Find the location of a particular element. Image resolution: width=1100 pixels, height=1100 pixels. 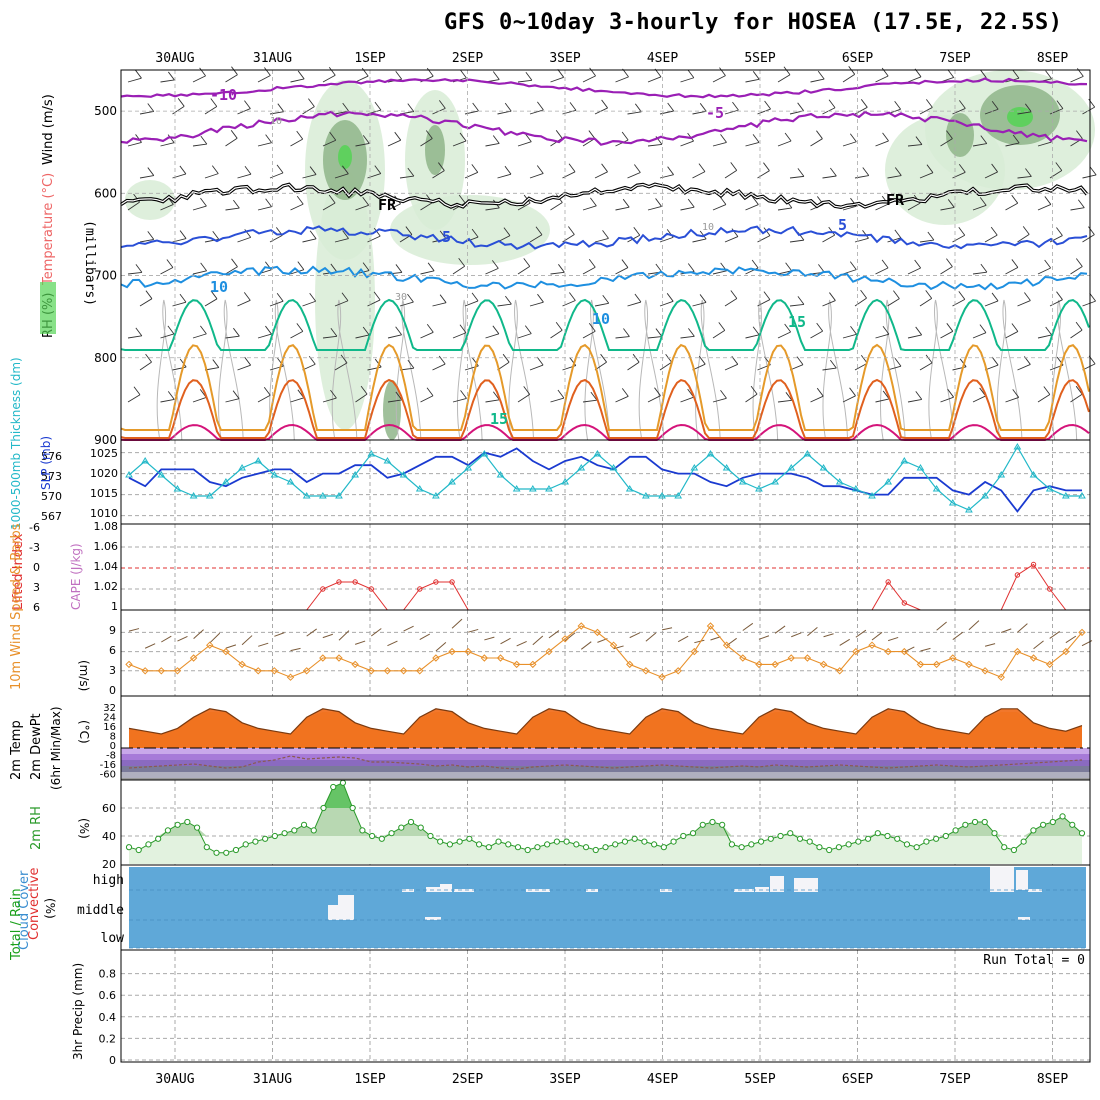

thickness-line is located at coordinates (605, 478).